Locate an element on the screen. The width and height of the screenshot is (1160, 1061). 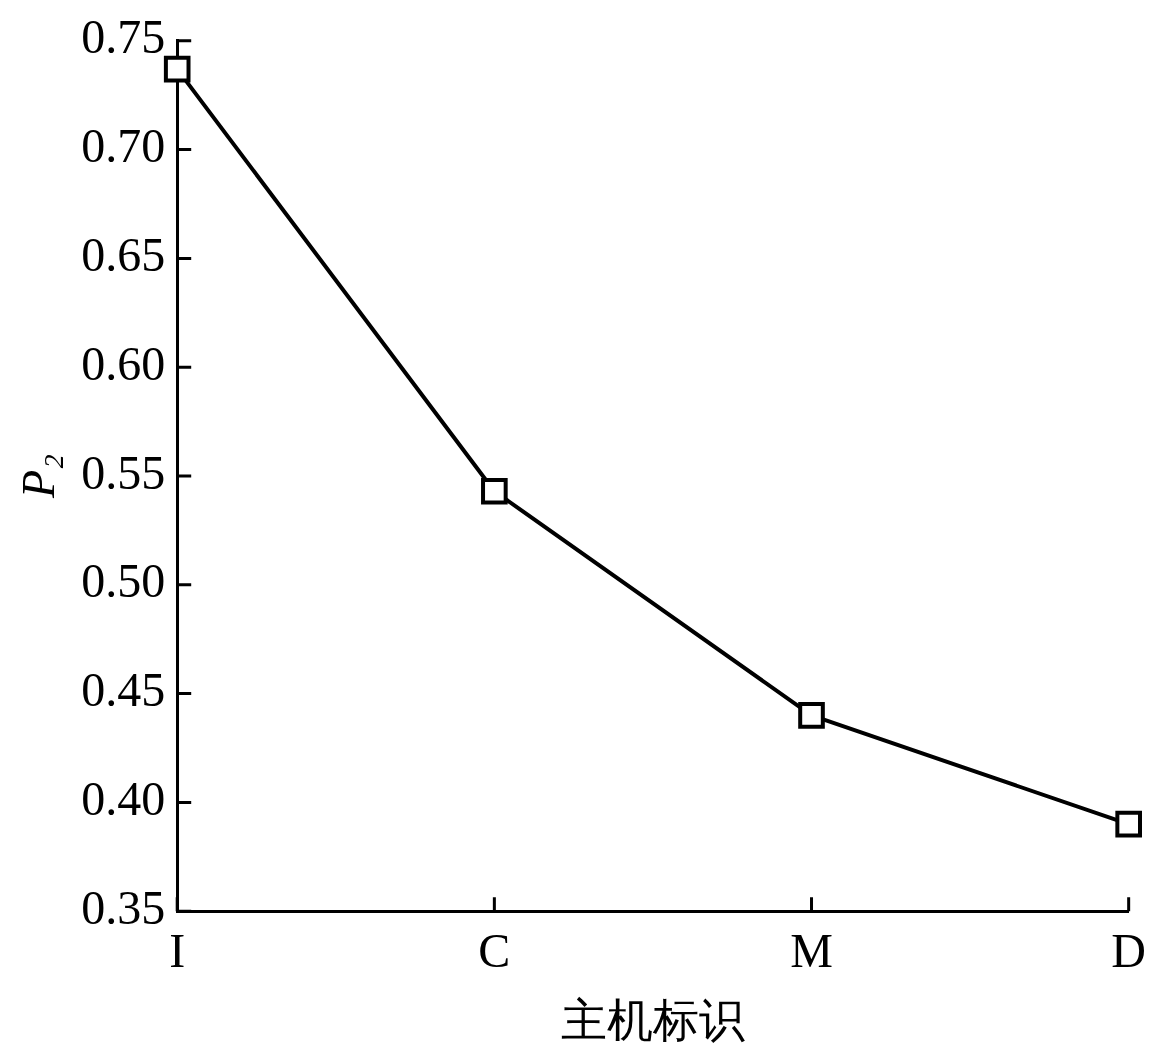
x-axis-title: 主机标识 is located at coordinates (652, 1021).